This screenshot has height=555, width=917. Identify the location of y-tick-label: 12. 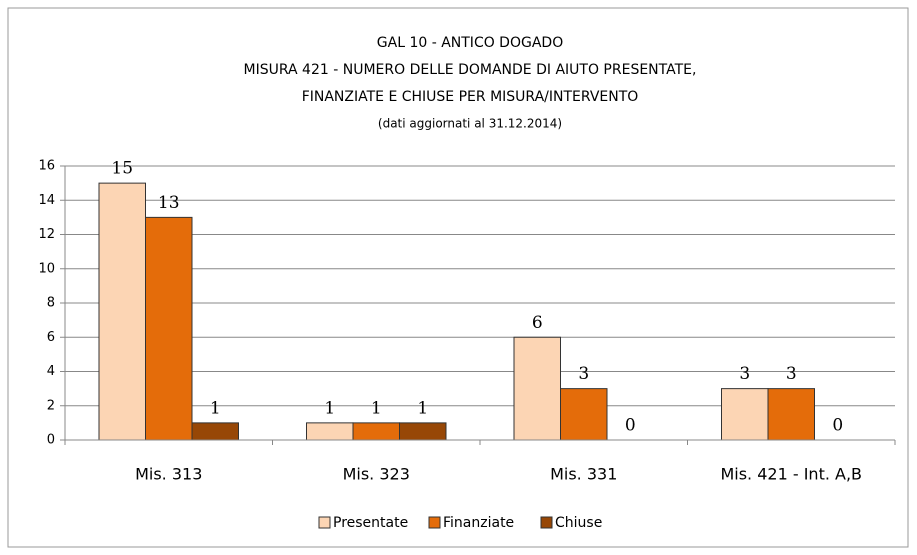
(46, 234).